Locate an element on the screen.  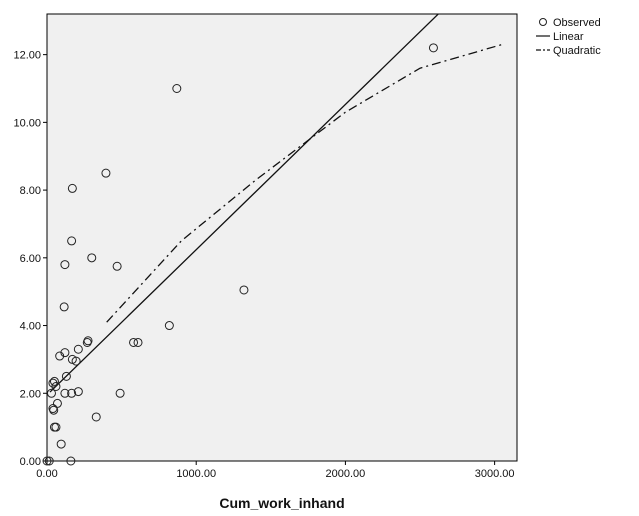
y-tick-label: 0.00 is located at coordinates (30, 462).